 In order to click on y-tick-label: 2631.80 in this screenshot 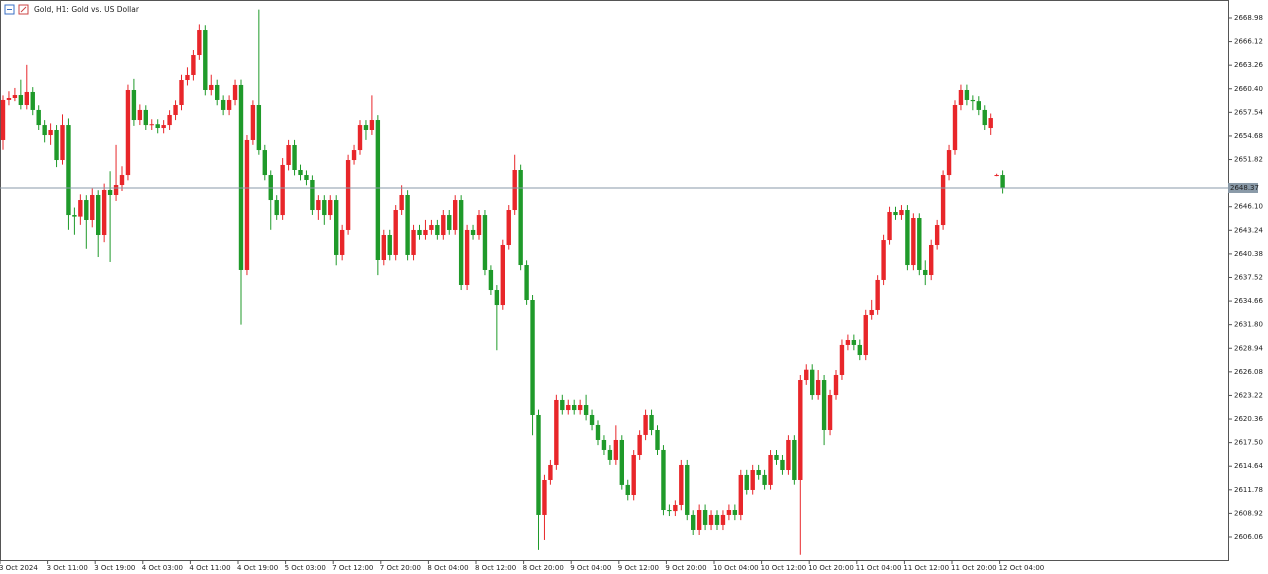, I will do `click(1248, 325)`.